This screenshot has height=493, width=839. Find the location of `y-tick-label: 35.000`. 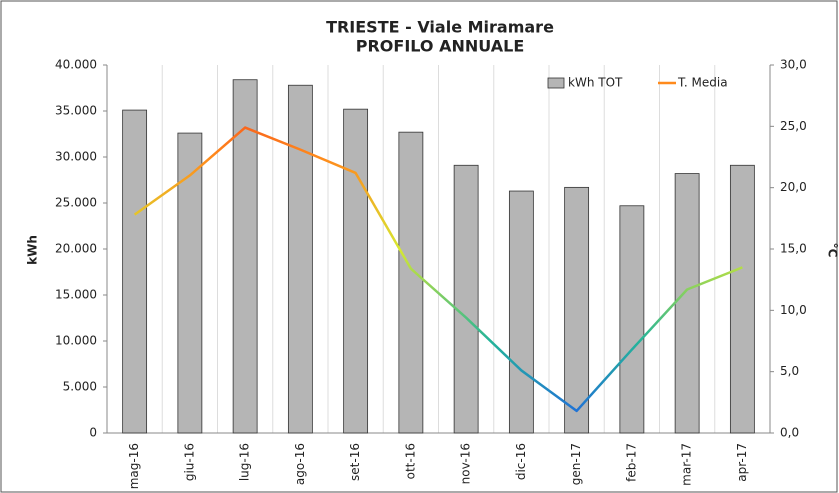

y-tick-label: 35.000 is located at coordinates (76, 111).